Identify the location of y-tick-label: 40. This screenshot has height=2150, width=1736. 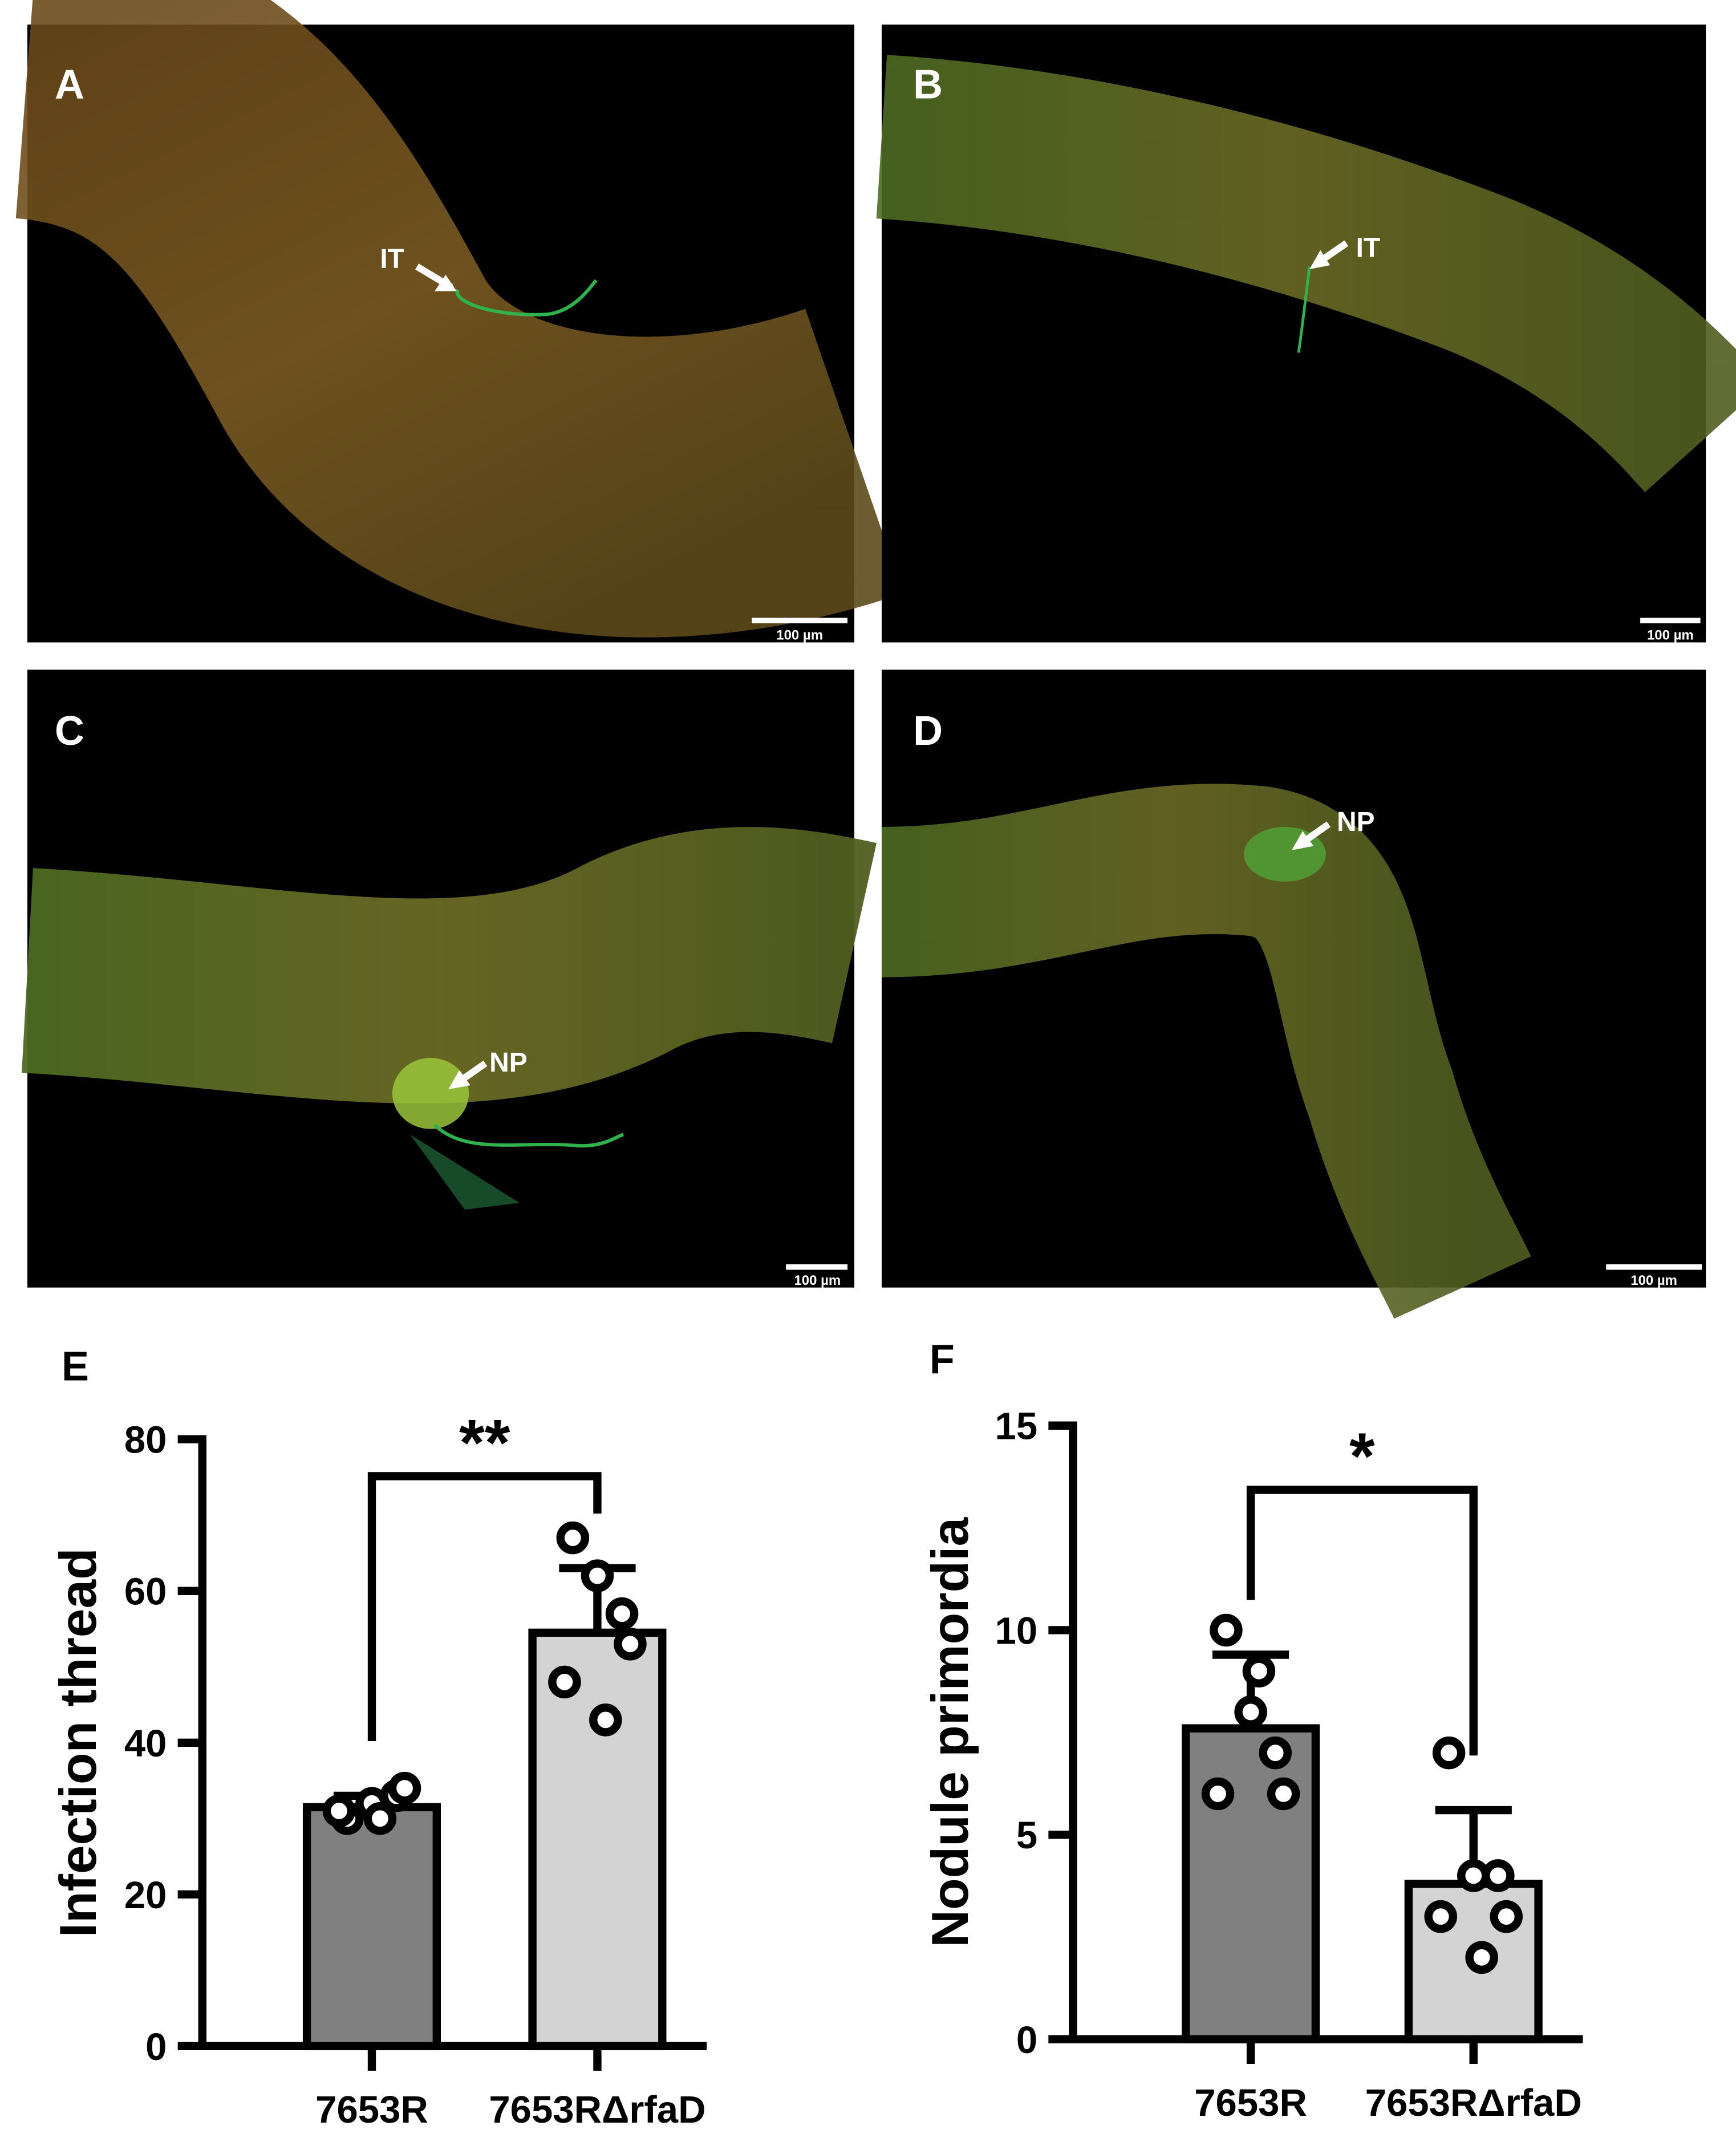
(145, 1743).